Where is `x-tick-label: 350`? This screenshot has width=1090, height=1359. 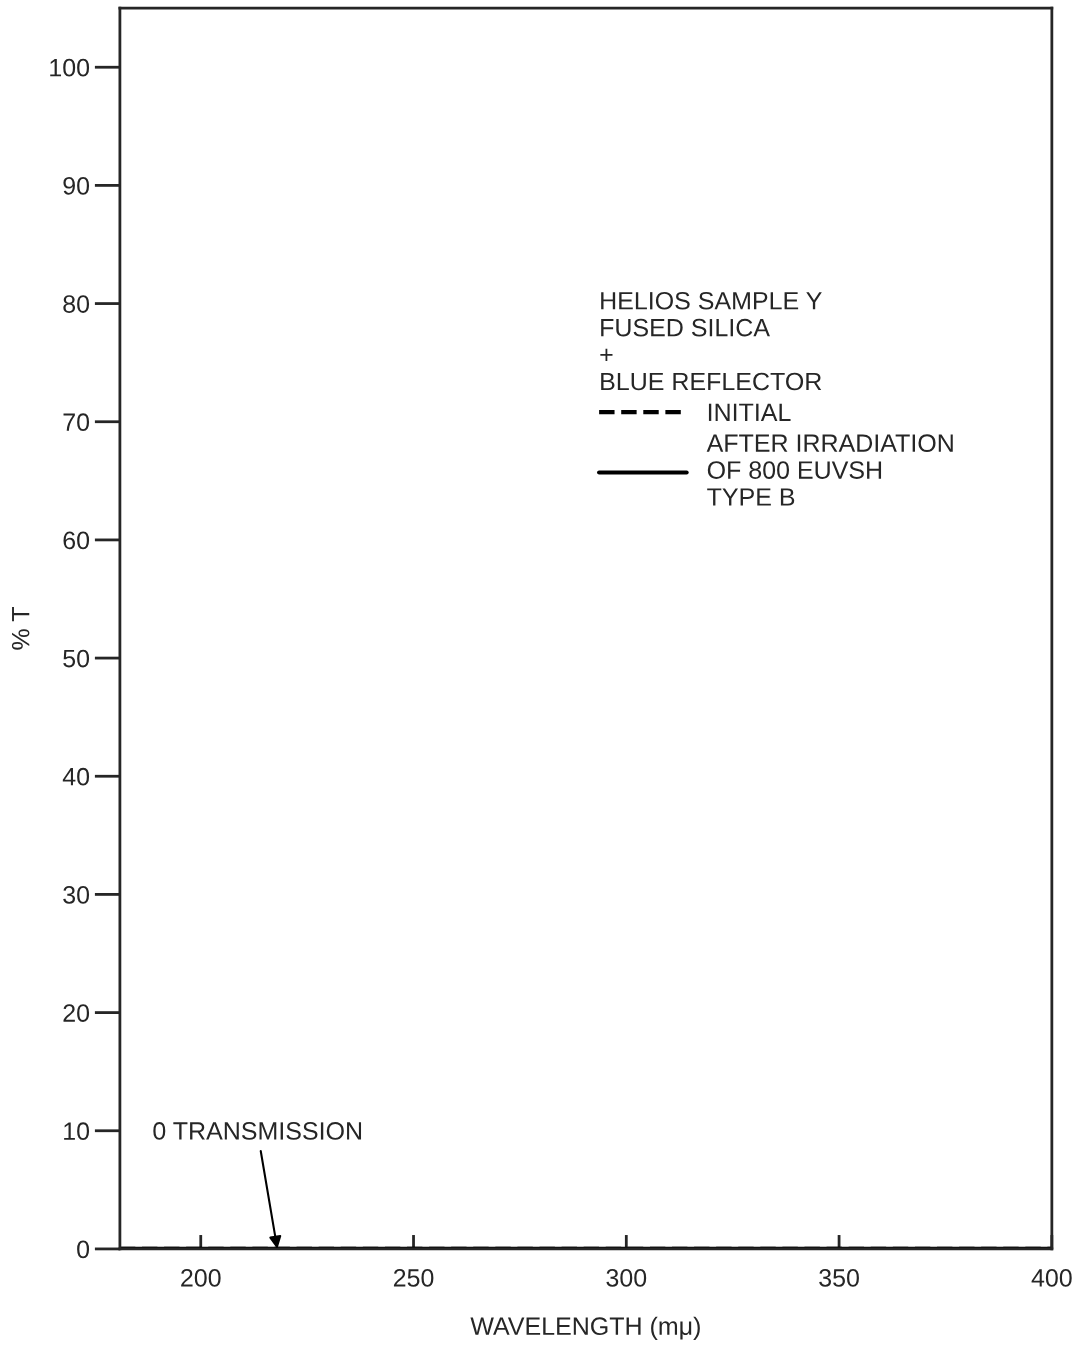 x-tick-label: 350 is located at coordinates (839, 1278).